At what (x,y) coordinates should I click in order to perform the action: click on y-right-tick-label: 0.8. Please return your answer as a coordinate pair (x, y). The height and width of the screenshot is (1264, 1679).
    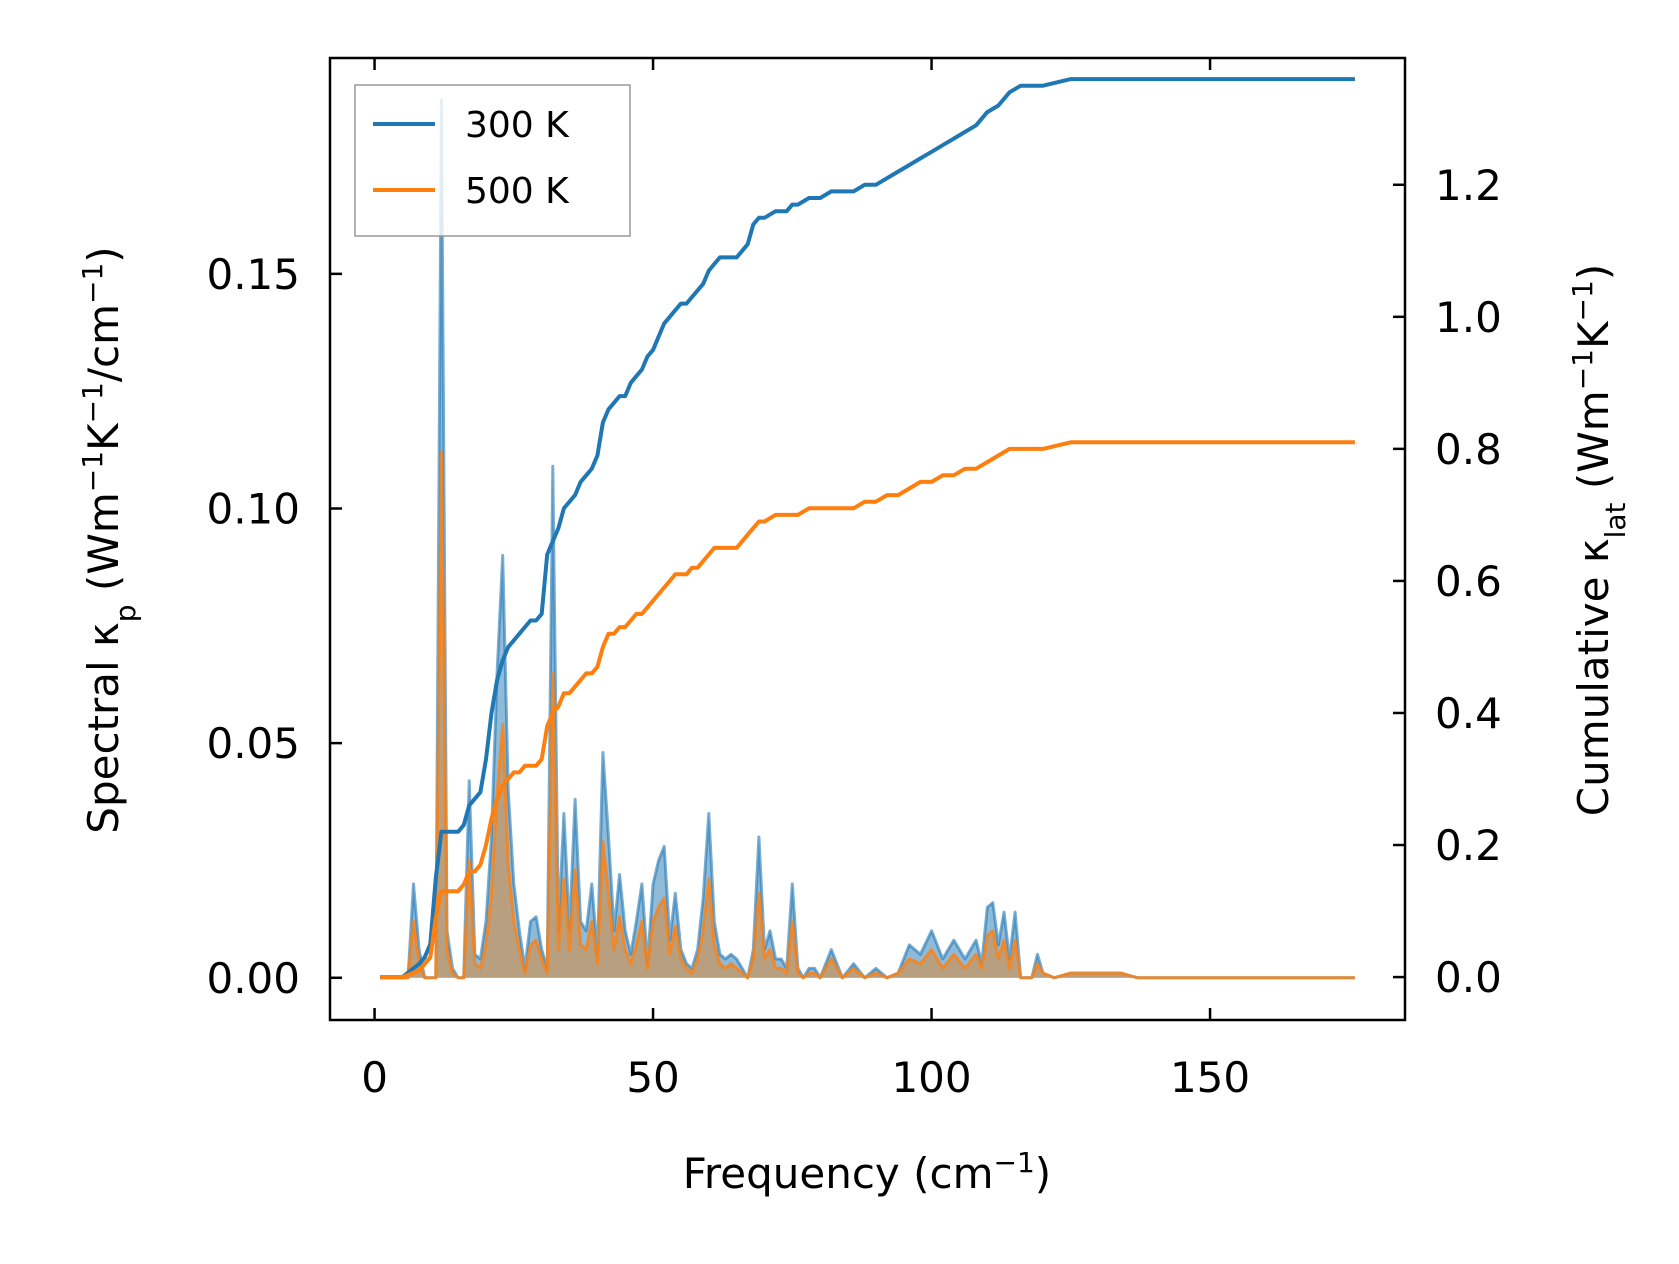
    Looking at the image, I should click on (1468, 449).